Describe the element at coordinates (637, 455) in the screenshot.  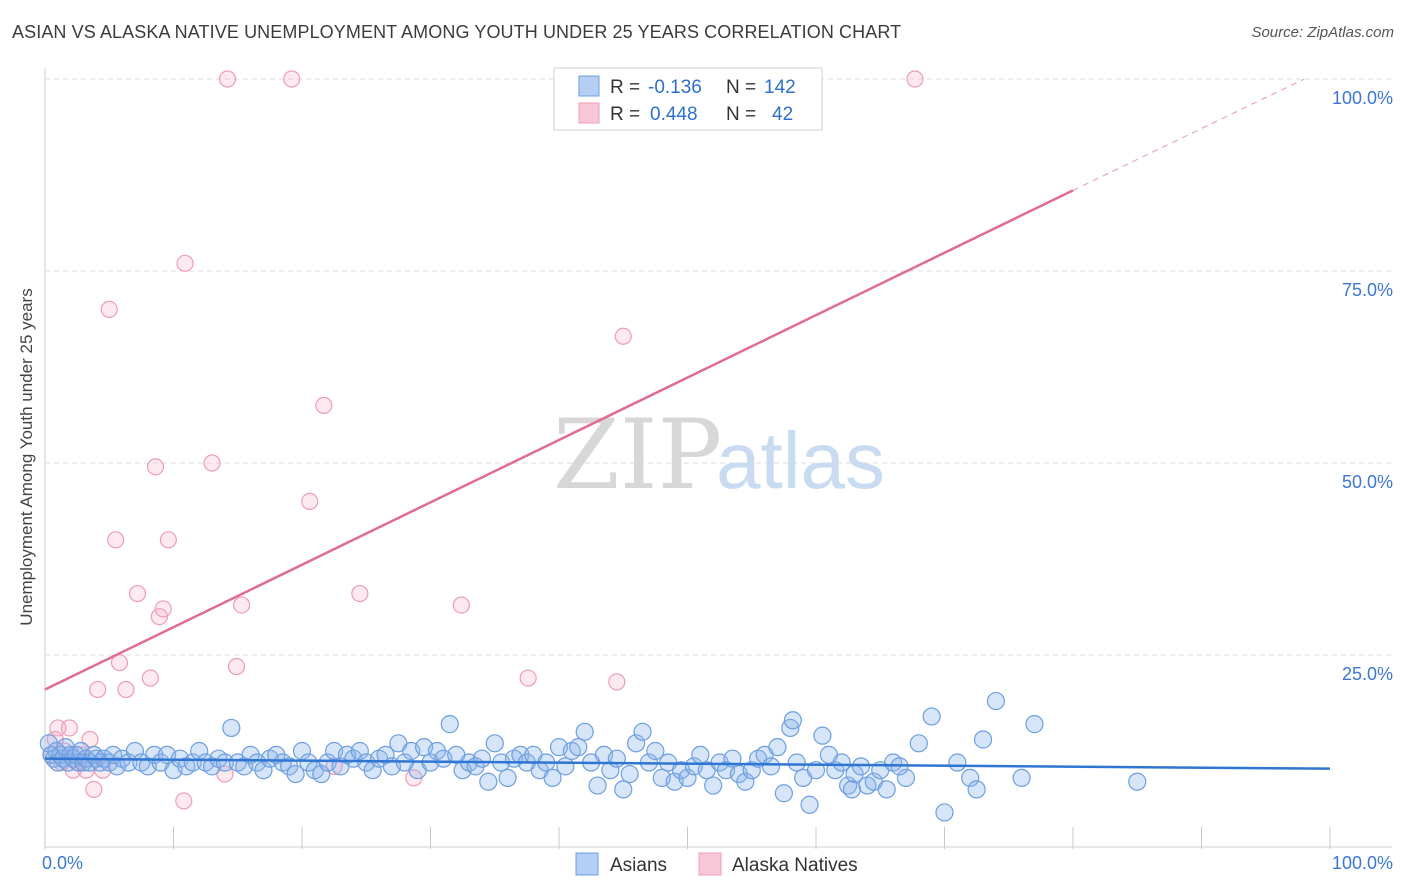
I see `watermark-zip: ZIP` at that location.